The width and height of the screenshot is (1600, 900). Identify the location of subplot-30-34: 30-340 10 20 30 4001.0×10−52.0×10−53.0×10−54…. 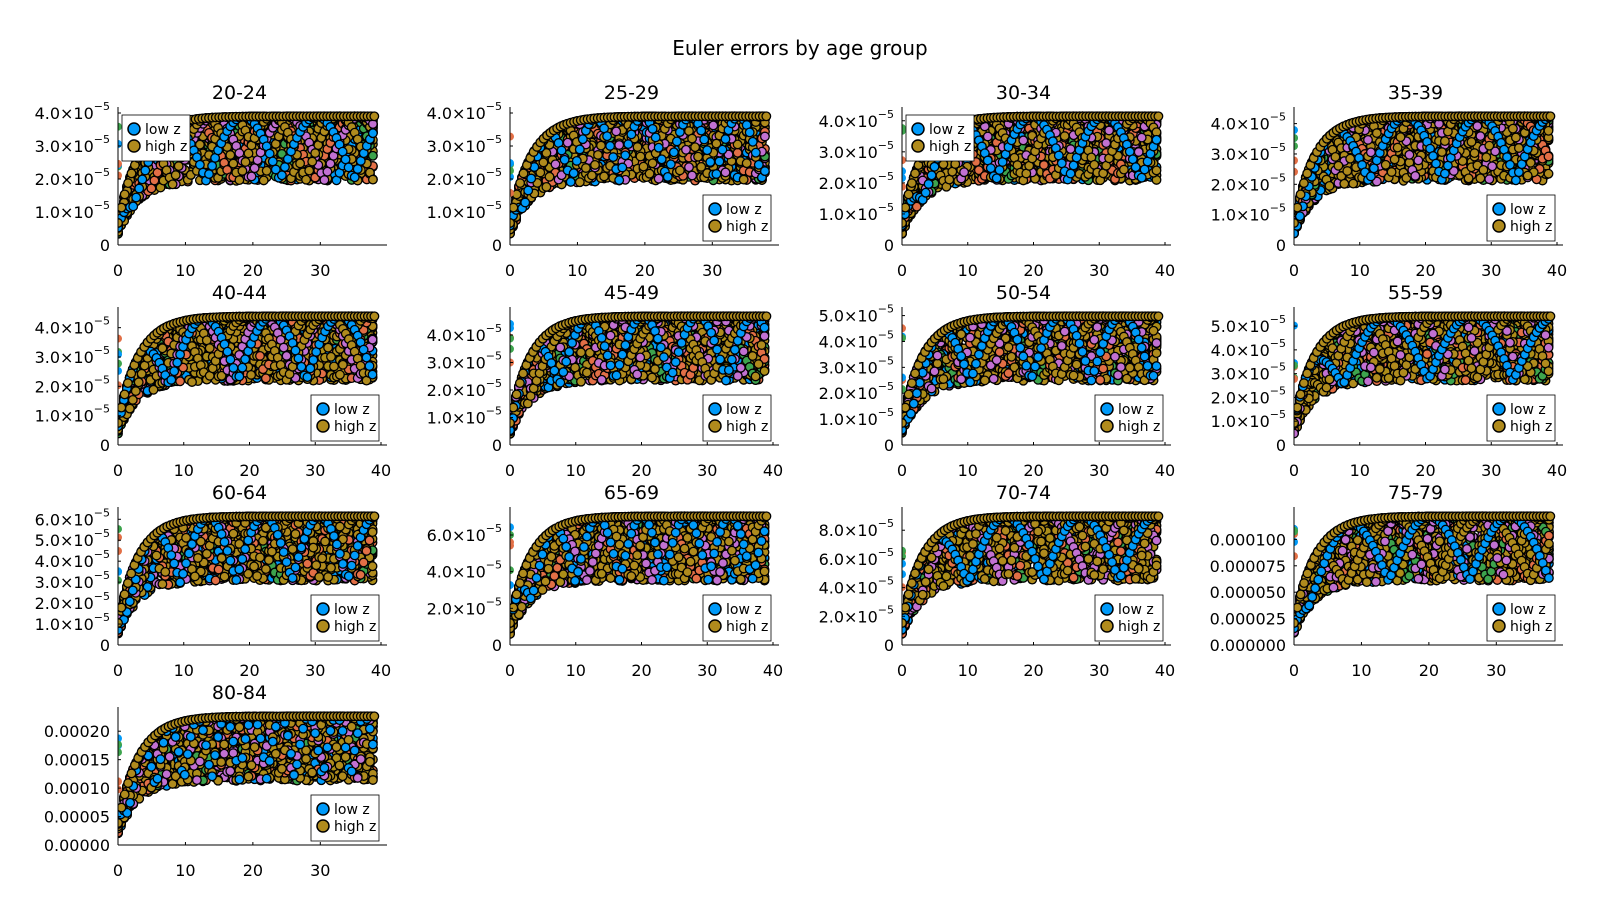
(997, 181).